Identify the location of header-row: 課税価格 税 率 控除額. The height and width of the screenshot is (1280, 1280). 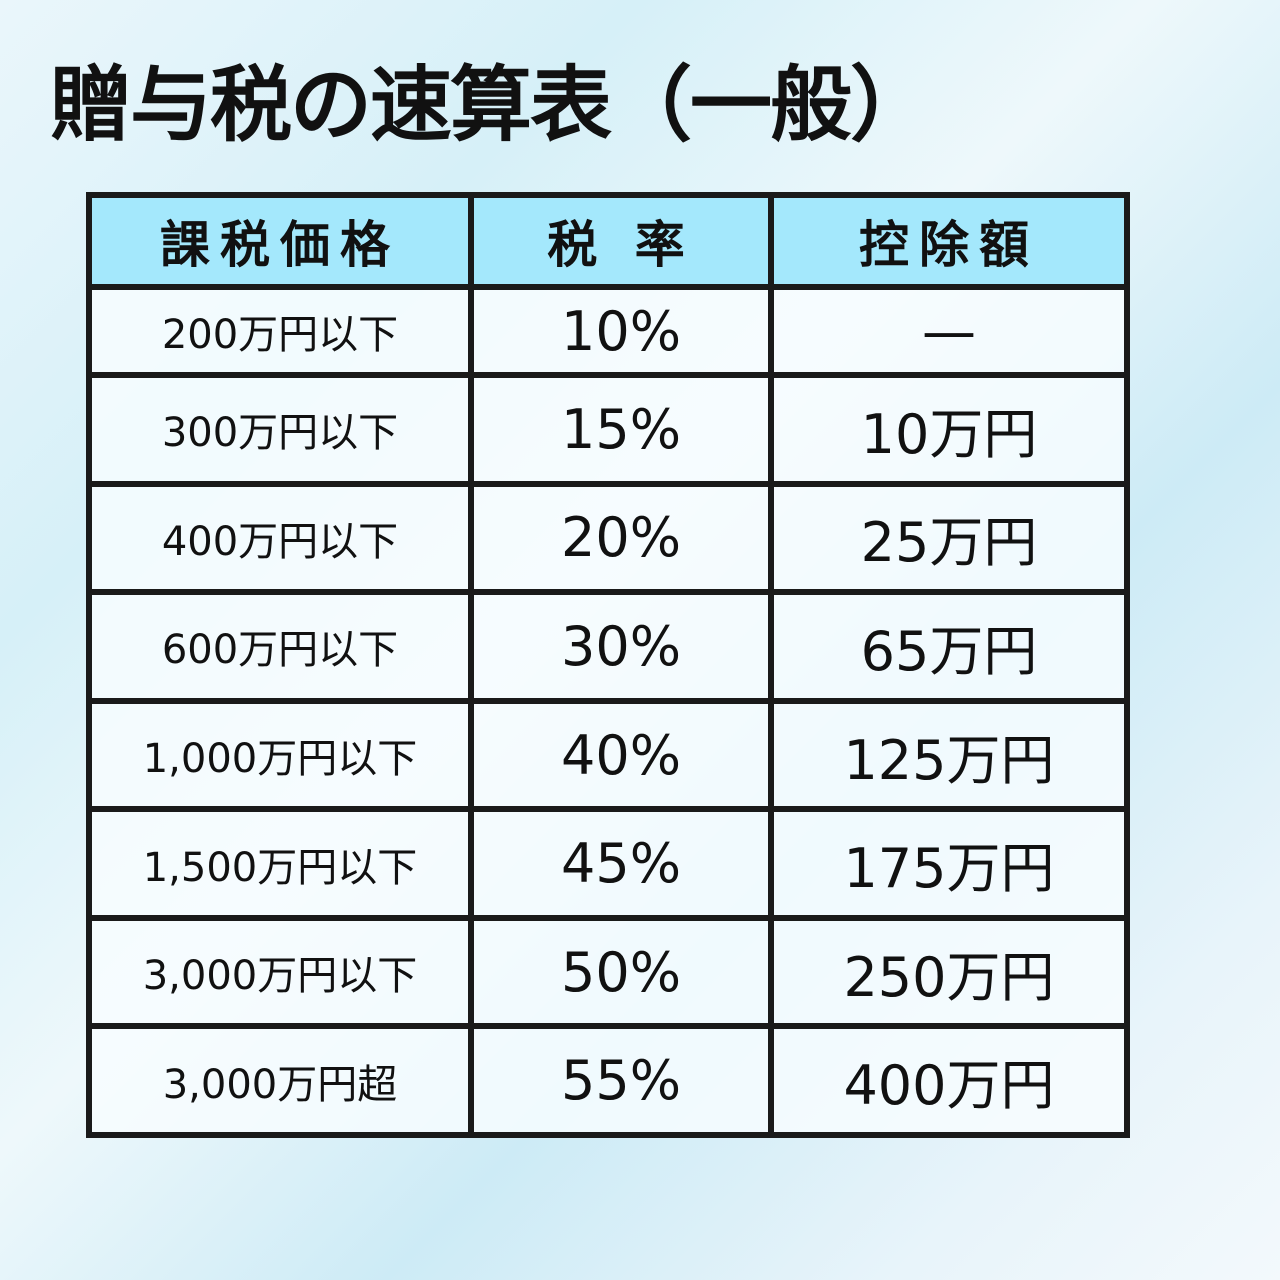
(608, 241).